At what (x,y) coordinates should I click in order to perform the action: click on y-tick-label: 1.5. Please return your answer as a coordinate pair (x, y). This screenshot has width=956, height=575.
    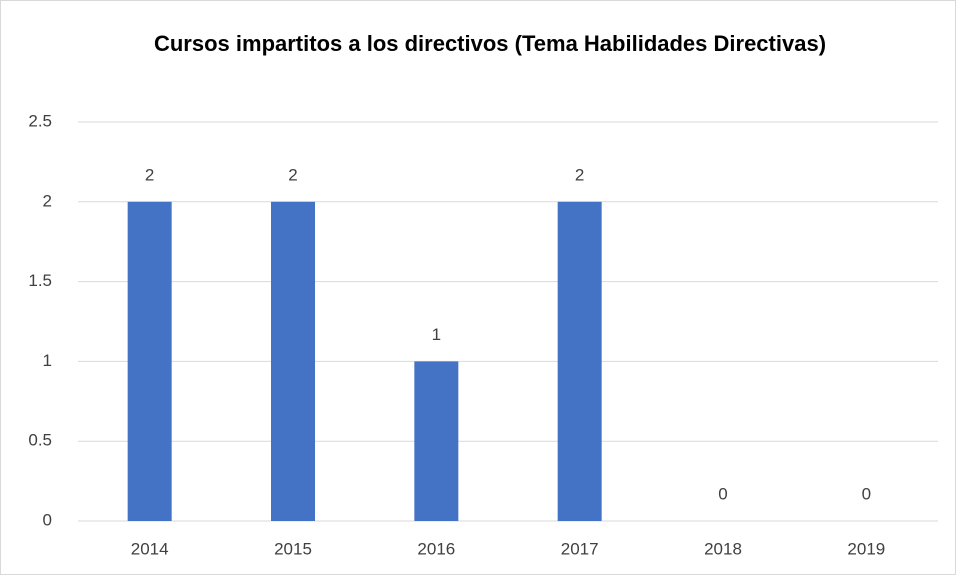
    Looking at the image, I should click on (40, 280).